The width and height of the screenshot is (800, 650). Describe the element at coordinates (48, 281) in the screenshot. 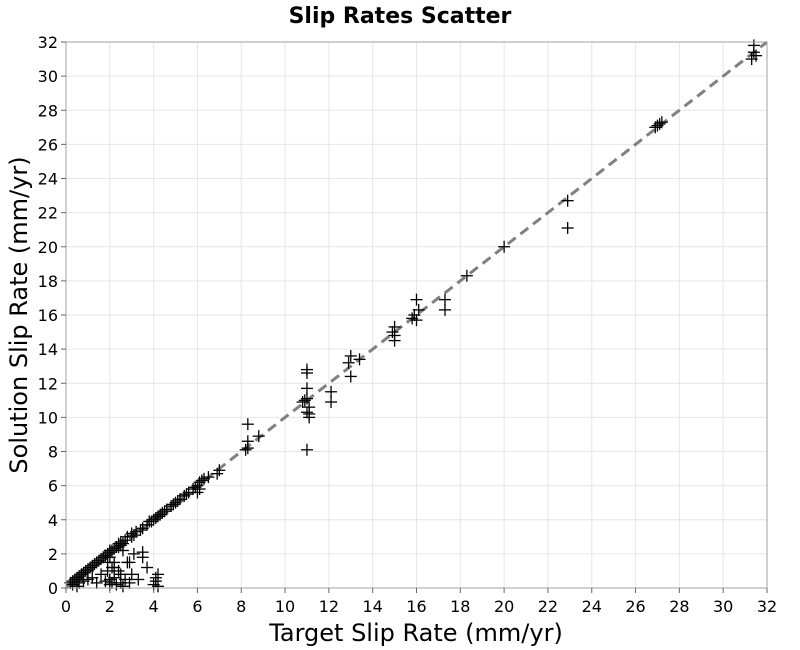

I see `y-tick-label: 18` at that location.